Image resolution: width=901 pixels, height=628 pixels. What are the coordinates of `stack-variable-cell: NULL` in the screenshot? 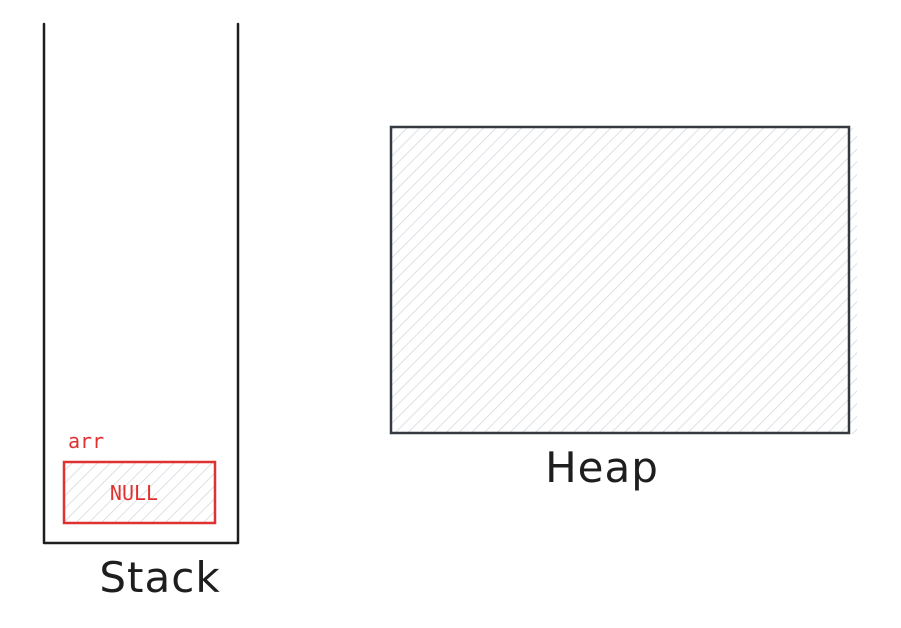 It's located at (140, 493).